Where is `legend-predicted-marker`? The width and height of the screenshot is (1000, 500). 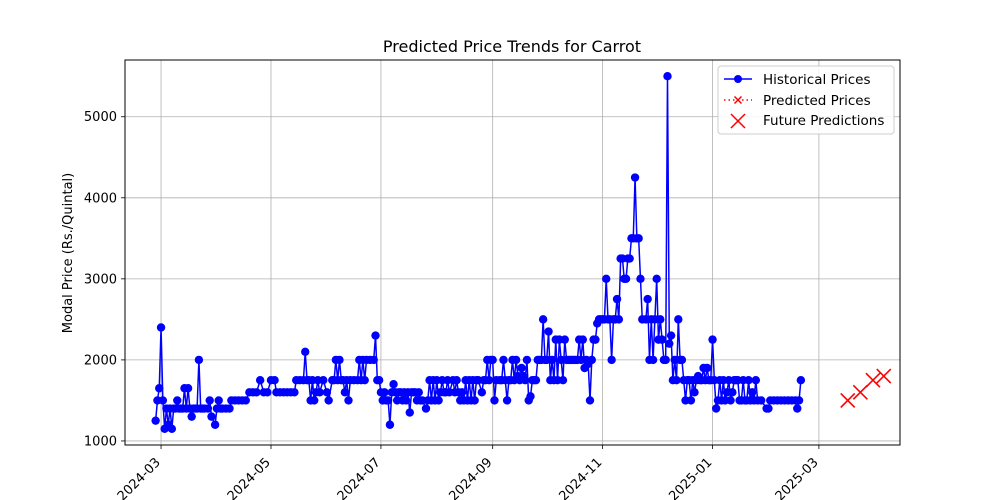 legend-predicted-marker is located at coordinates (738, 100).